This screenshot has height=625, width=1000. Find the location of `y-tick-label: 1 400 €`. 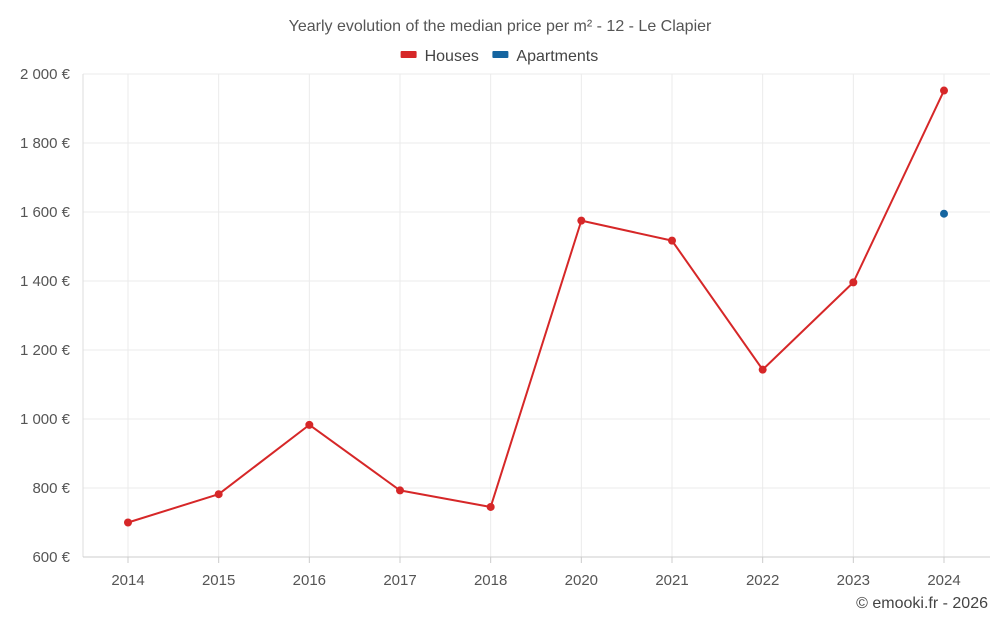

y-tick-label: 1 400 € is located at coordinates (45, 281).